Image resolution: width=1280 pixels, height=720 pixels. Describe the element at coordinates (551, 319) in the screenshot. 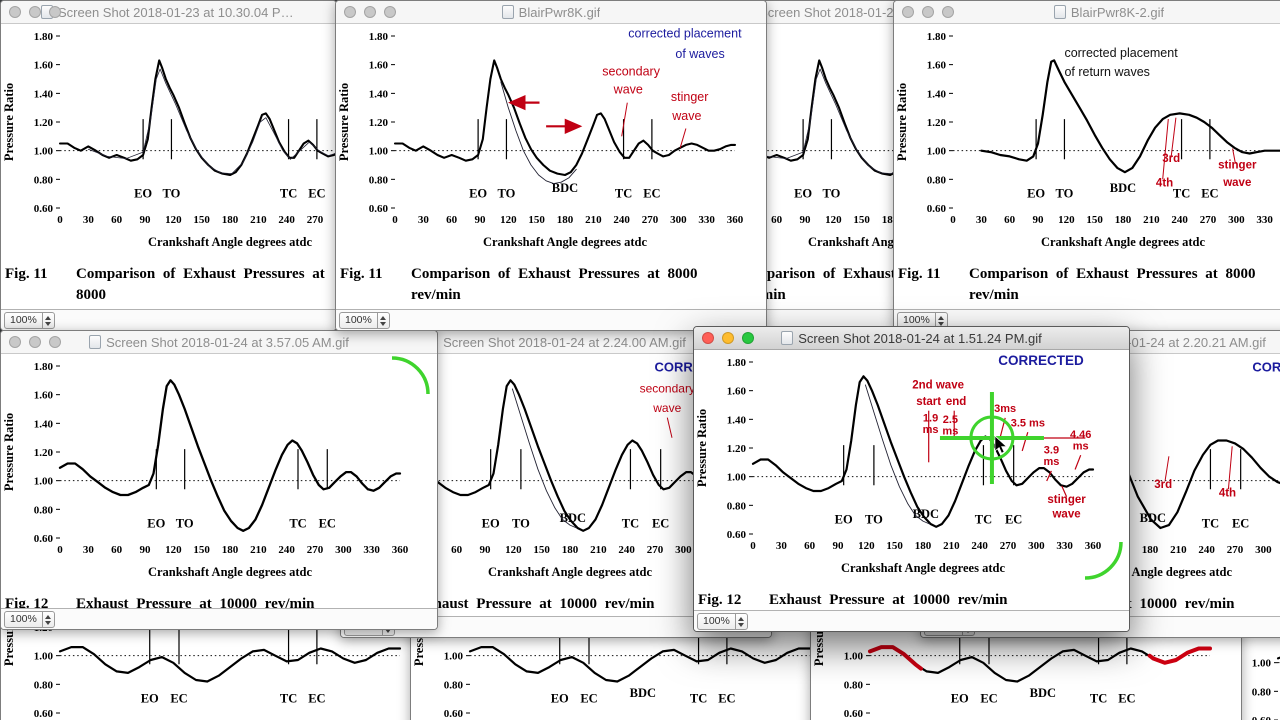

I see `window-footer: 100%` at that location.